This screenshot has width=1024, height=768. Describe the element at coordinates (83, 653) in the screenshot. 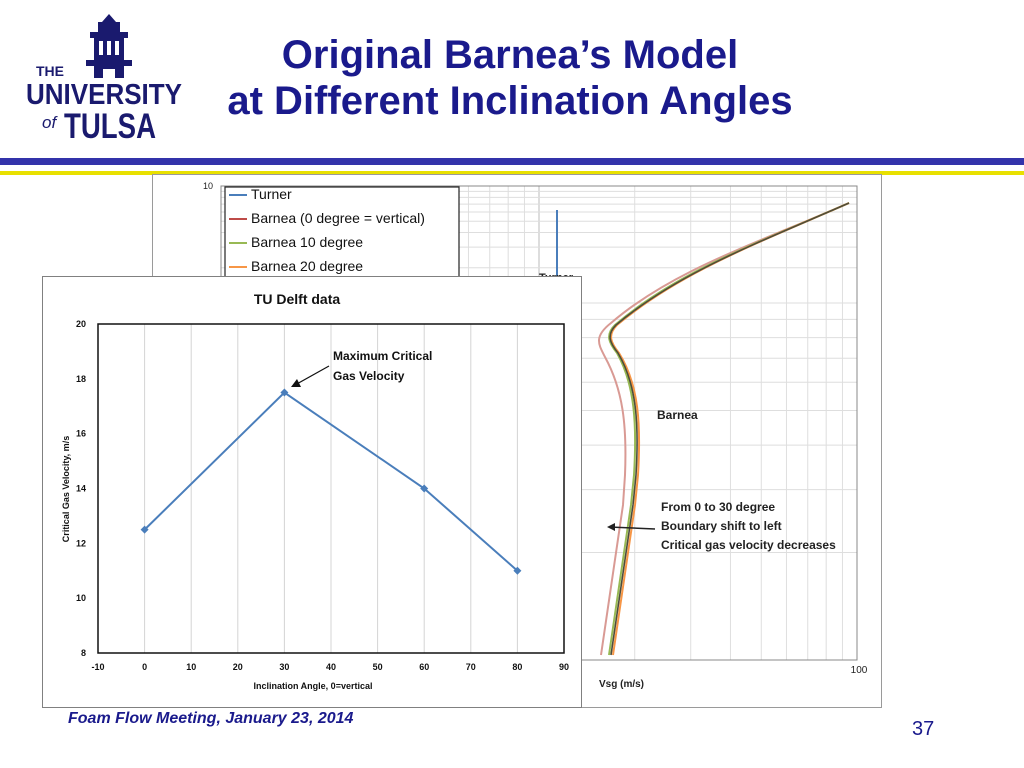

I see `tu-delft-y-tick: 8` at that location.